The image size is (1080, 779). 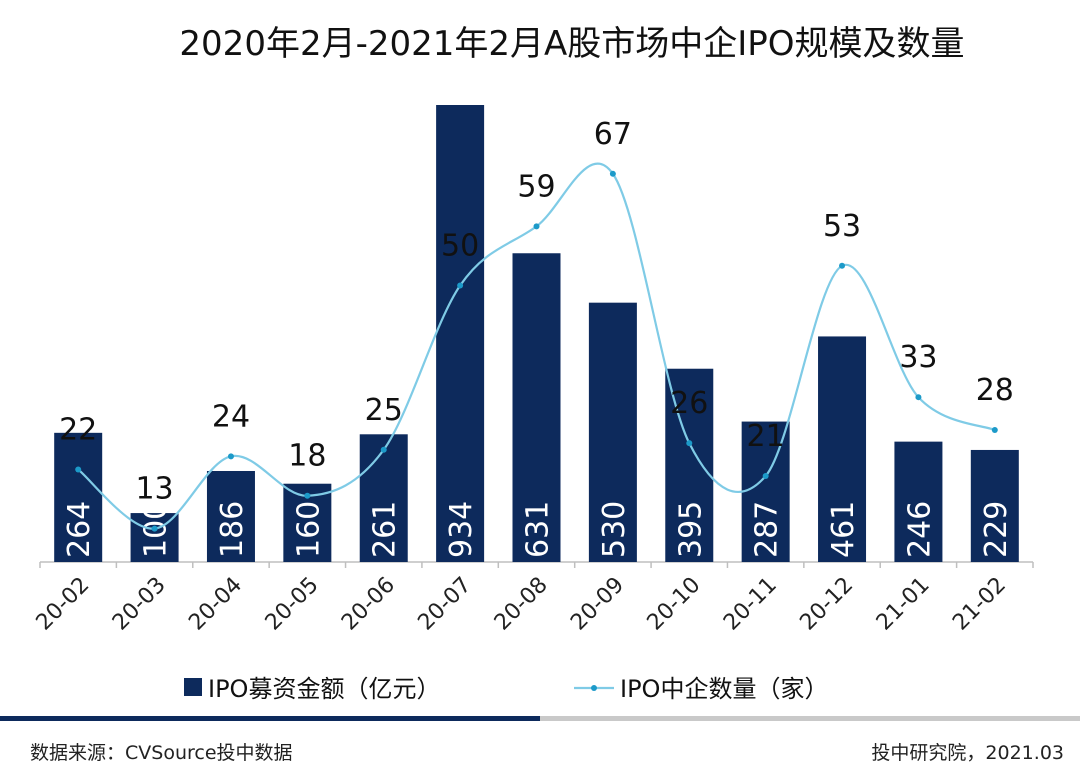 What do you see at coordinates (674, 604) in the screenshot?
I see `x-tick-label: 20-10` at bounding box center [674, 604].